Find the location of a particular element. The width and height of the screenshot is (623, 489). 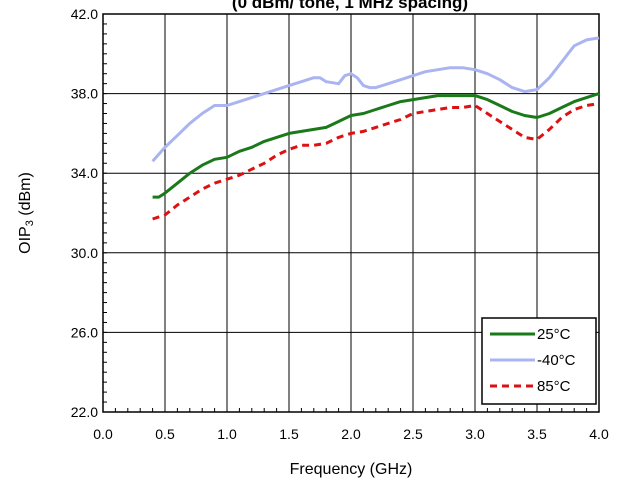

y-tick-label: 34.0 is located at coordinates (84, 173).